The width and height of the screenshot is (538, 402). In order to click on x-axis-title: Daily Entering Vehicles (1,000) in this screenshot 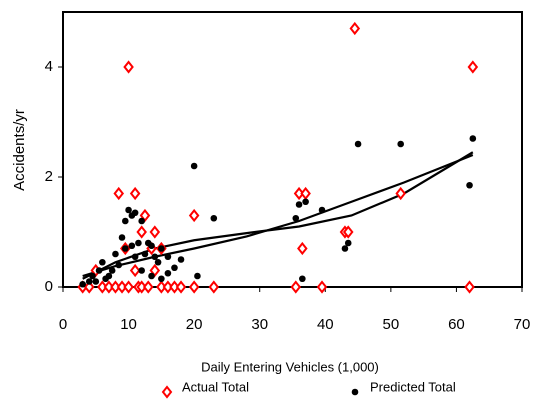, I will do `click(290, 366)`.